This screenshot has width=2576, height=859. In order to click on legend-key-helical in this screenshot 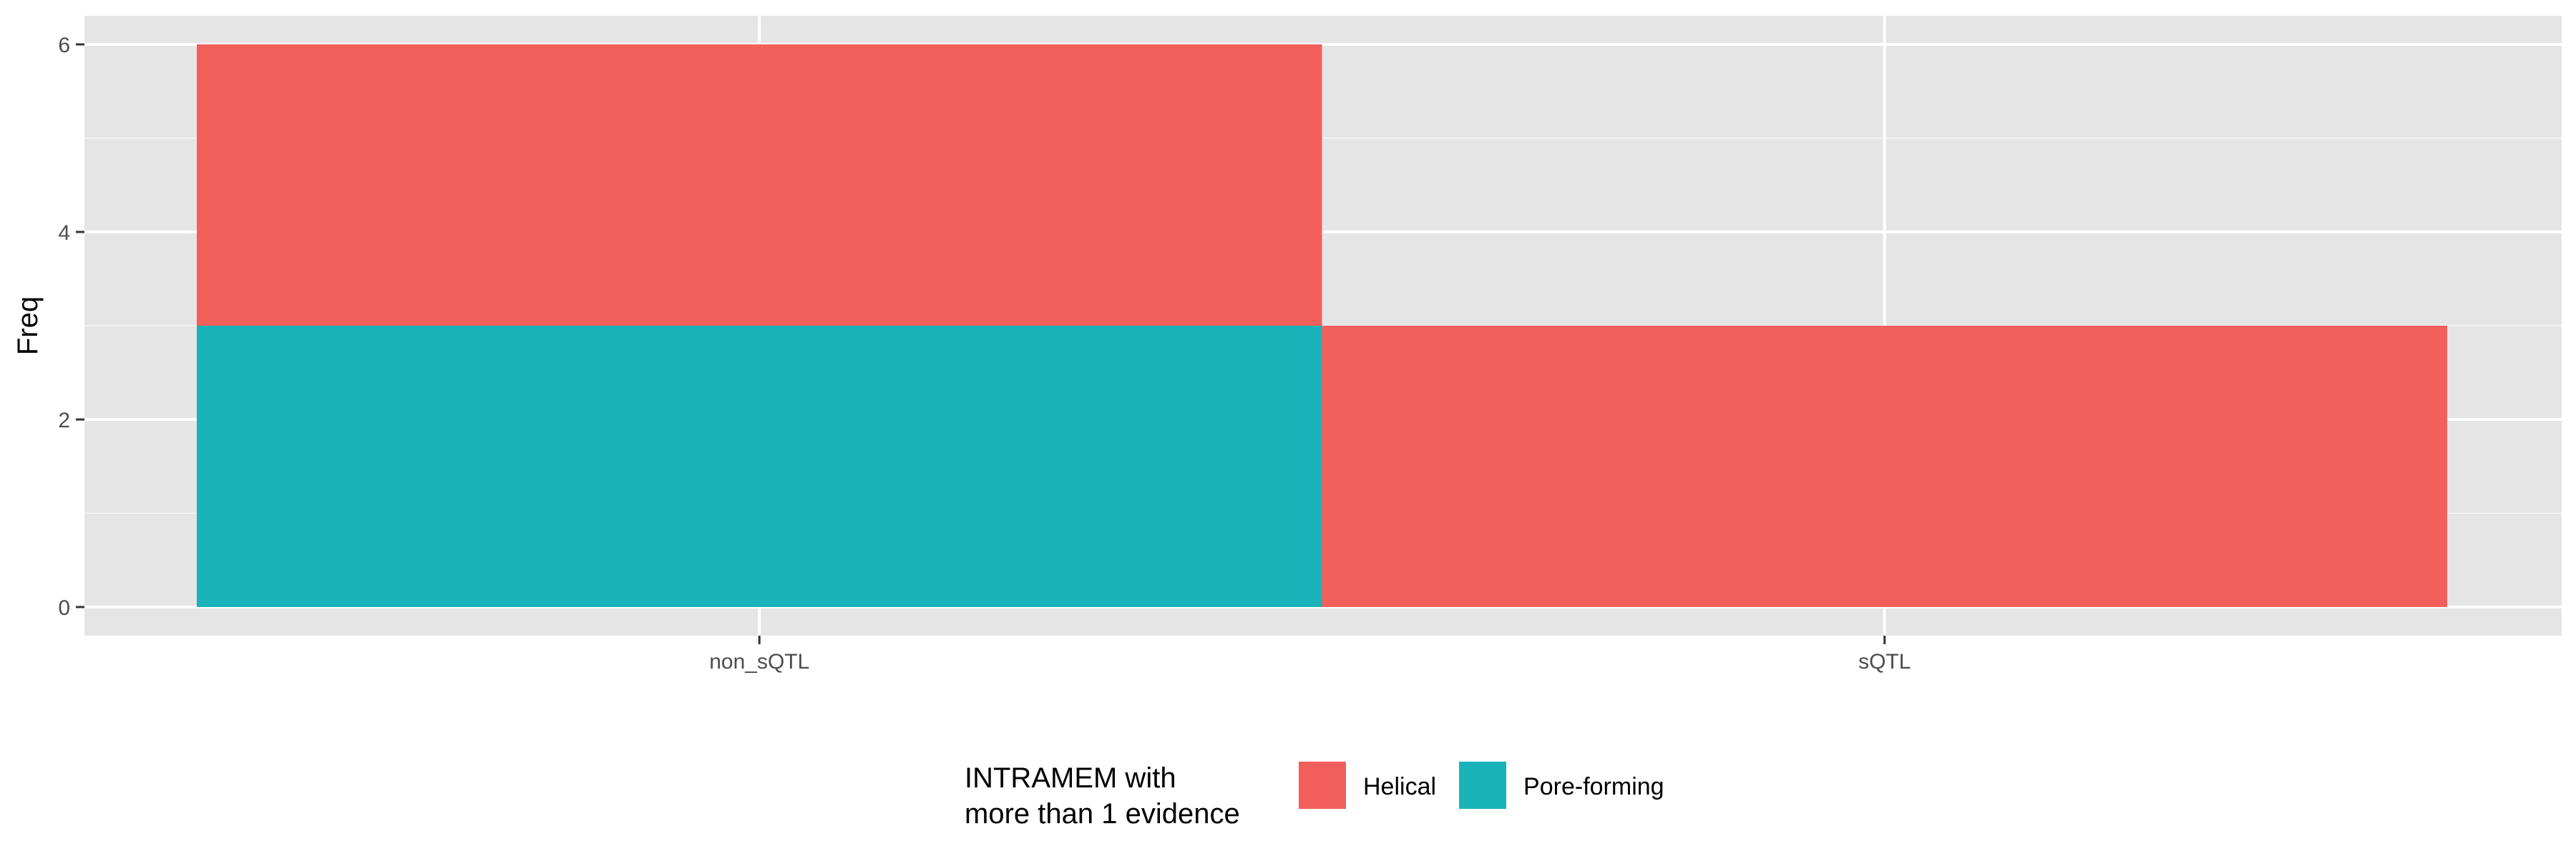, I will do `click(1322, 785)`.